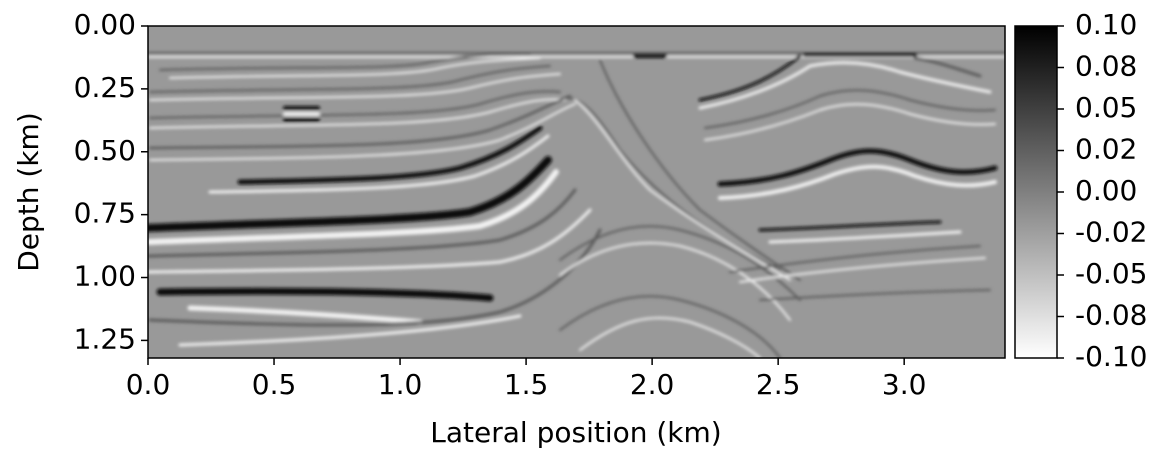 This screenshot has height=453, width=1164. Describe the element at coordinates (1111, 315) in the screenshot. I see `colorbar-tick-label: -0.08` at that location.